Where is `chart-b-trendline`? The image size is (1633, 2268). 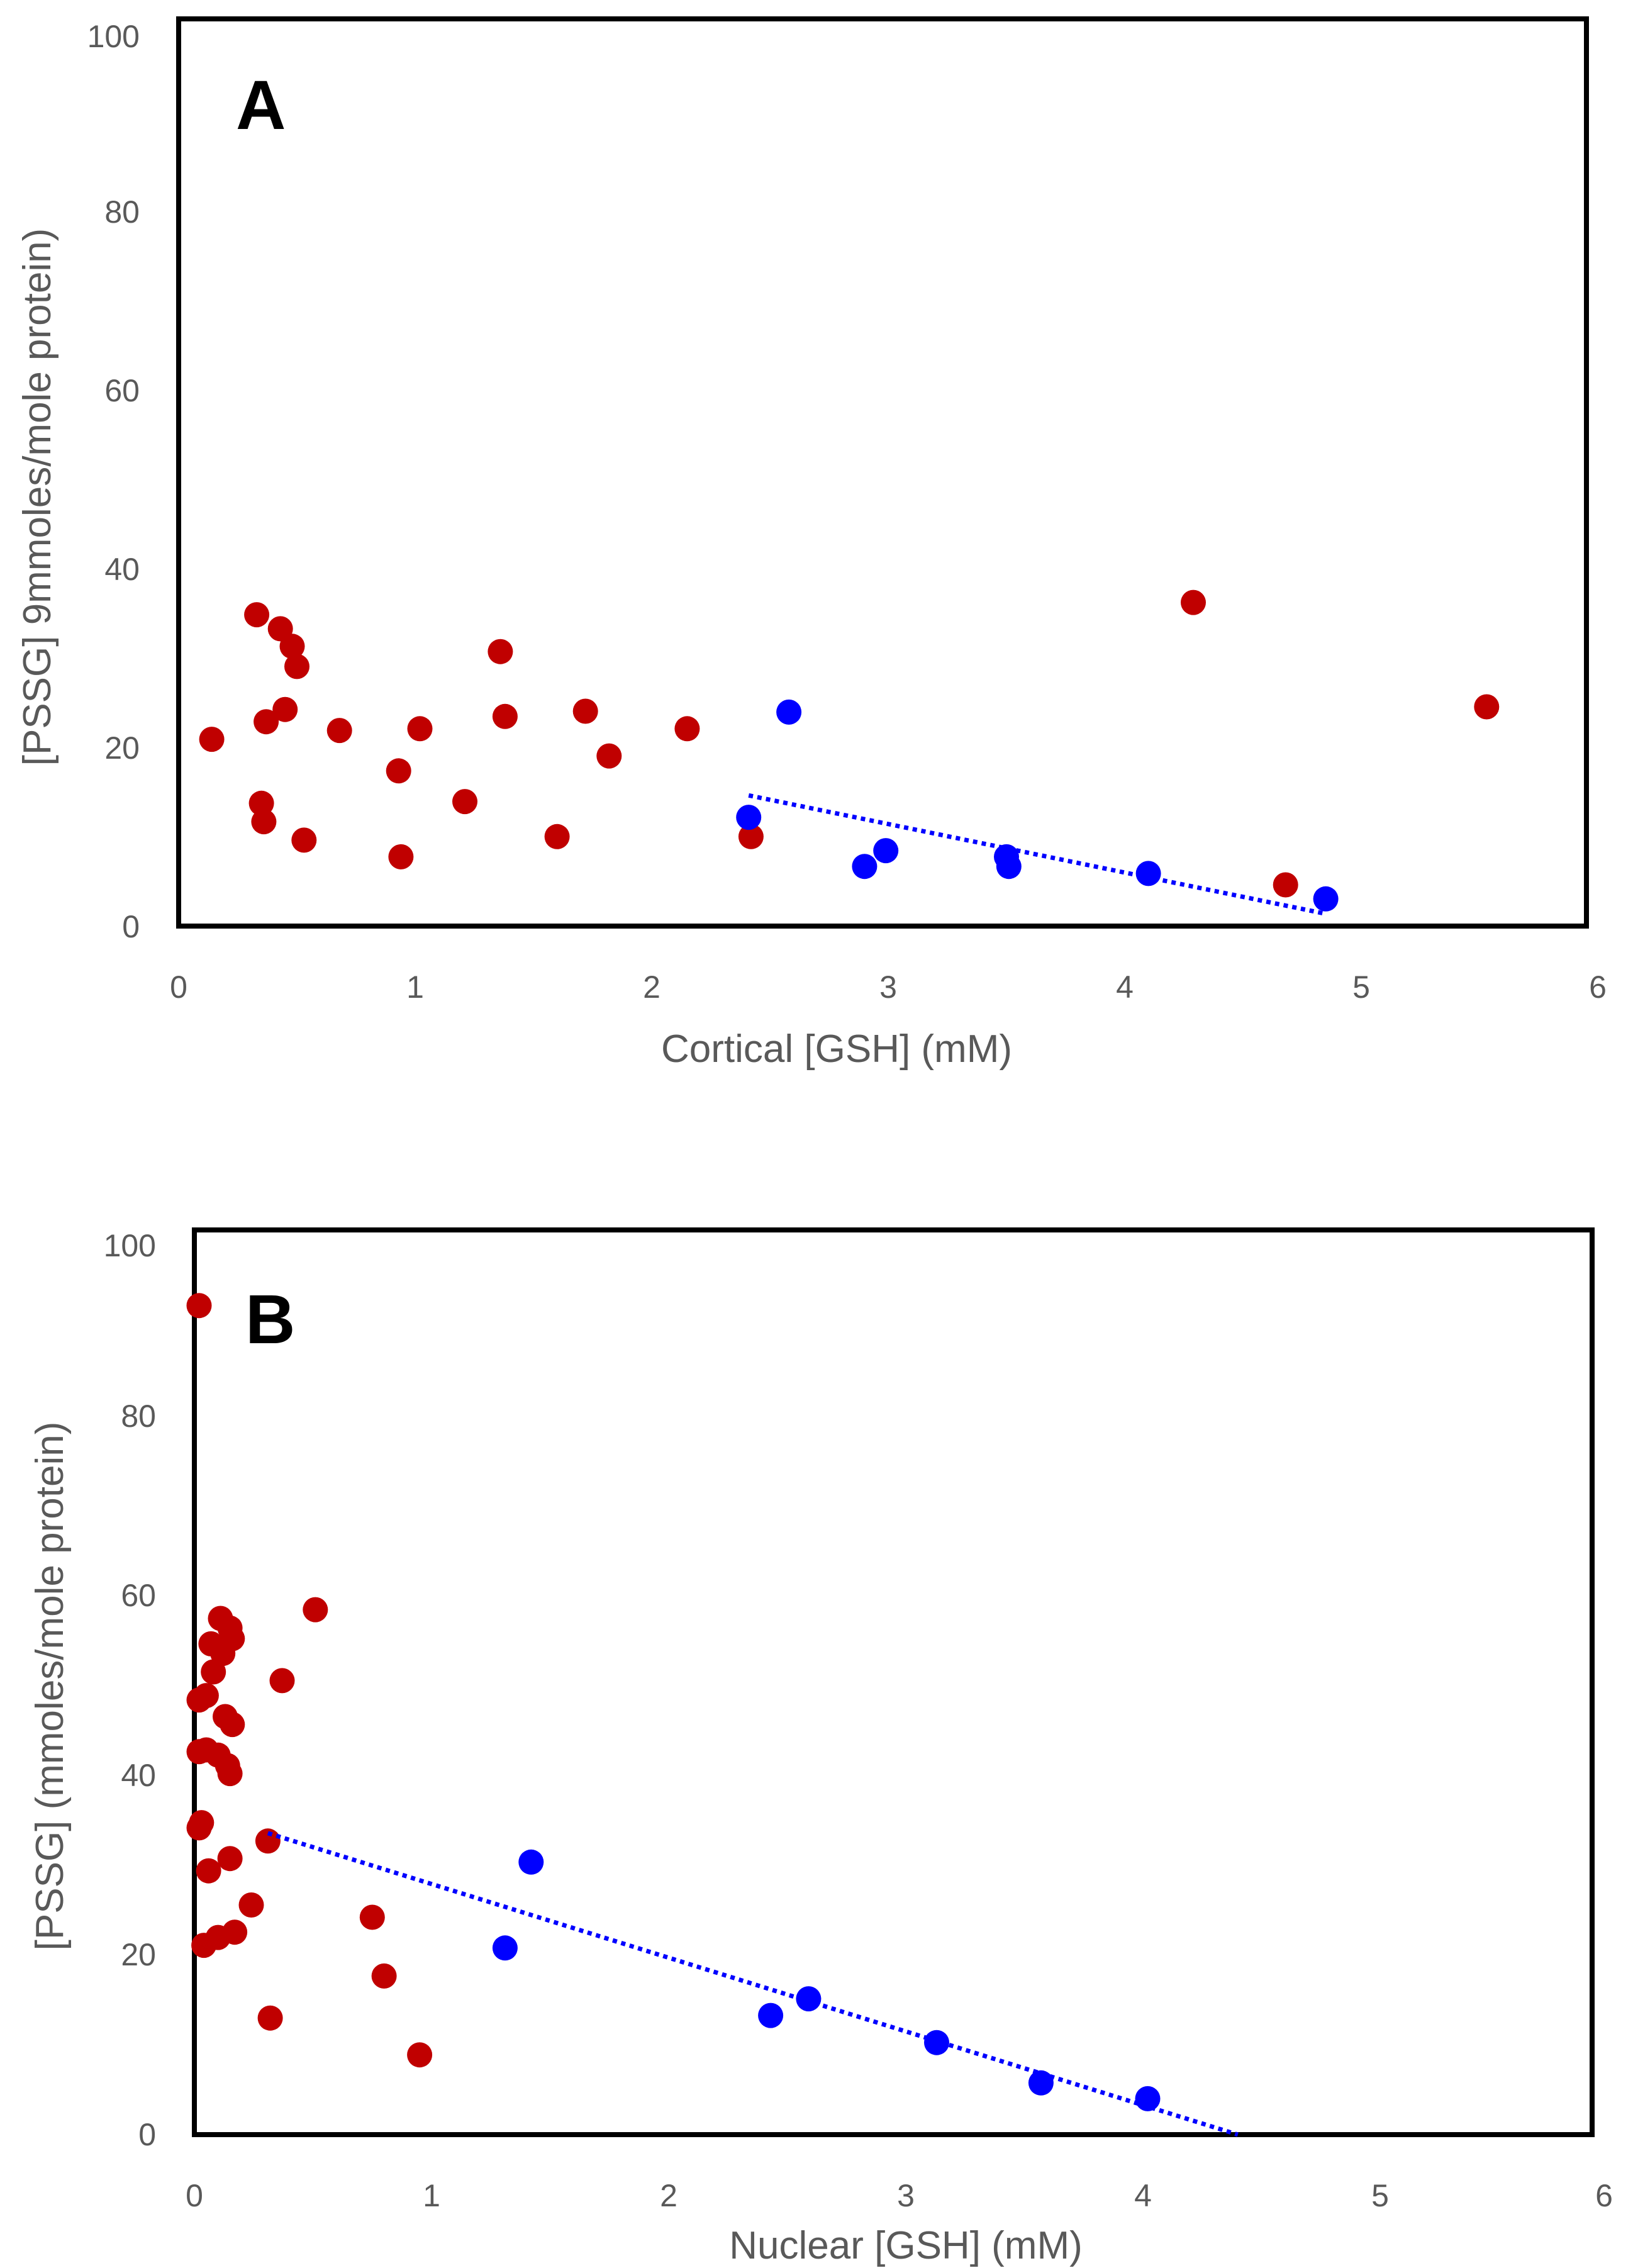 chart-b-trendline is located at coordinates (753, 1984).